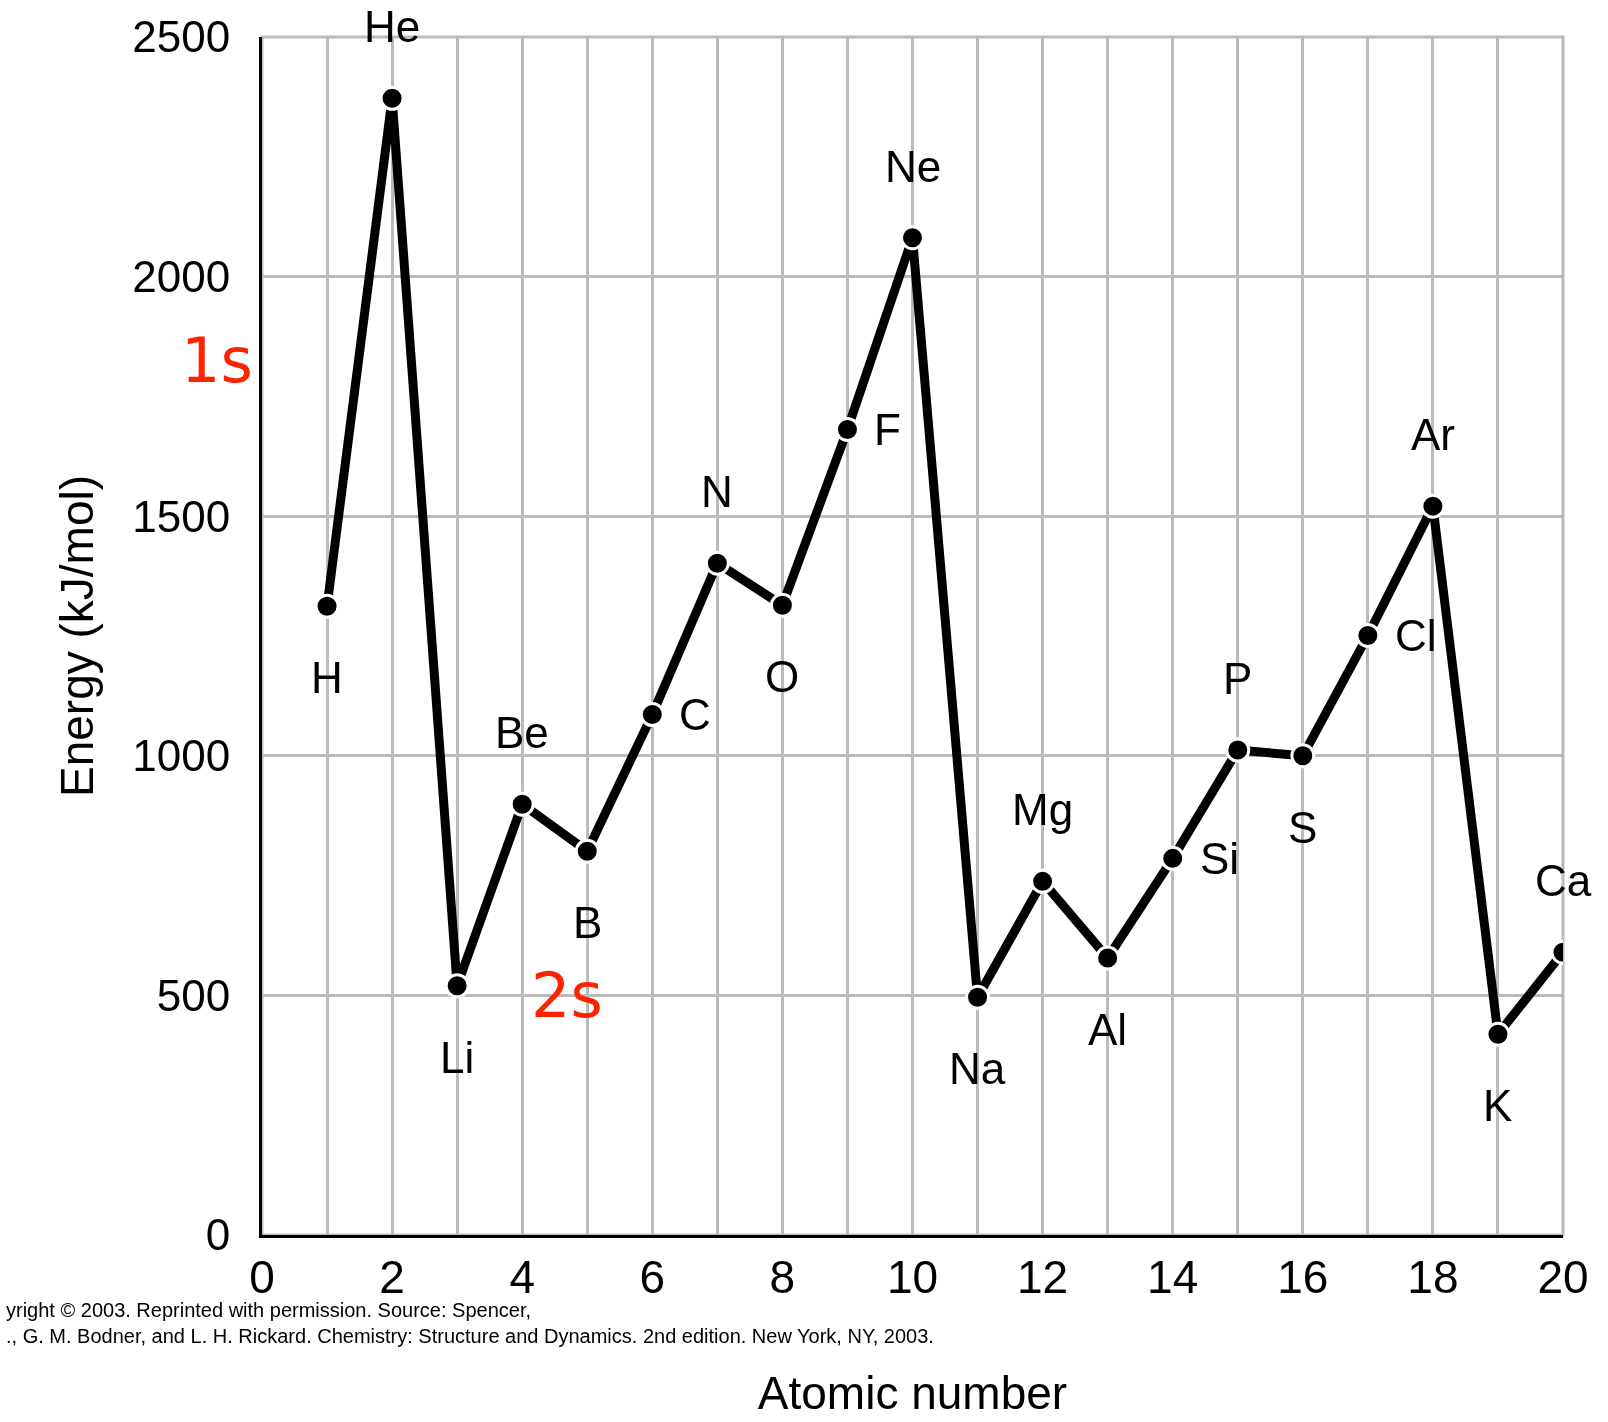 The height and width of the screenshot is (1422, 1608). I want to click on annotation: F, so click(887, 429).